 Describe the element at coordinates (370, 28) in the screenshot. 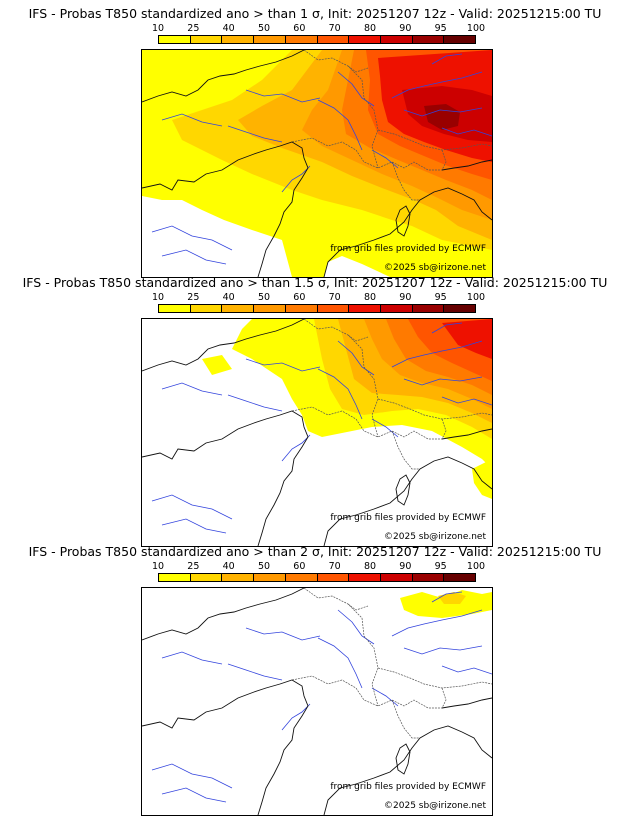

I see `colorbar-label: 80` at that location.